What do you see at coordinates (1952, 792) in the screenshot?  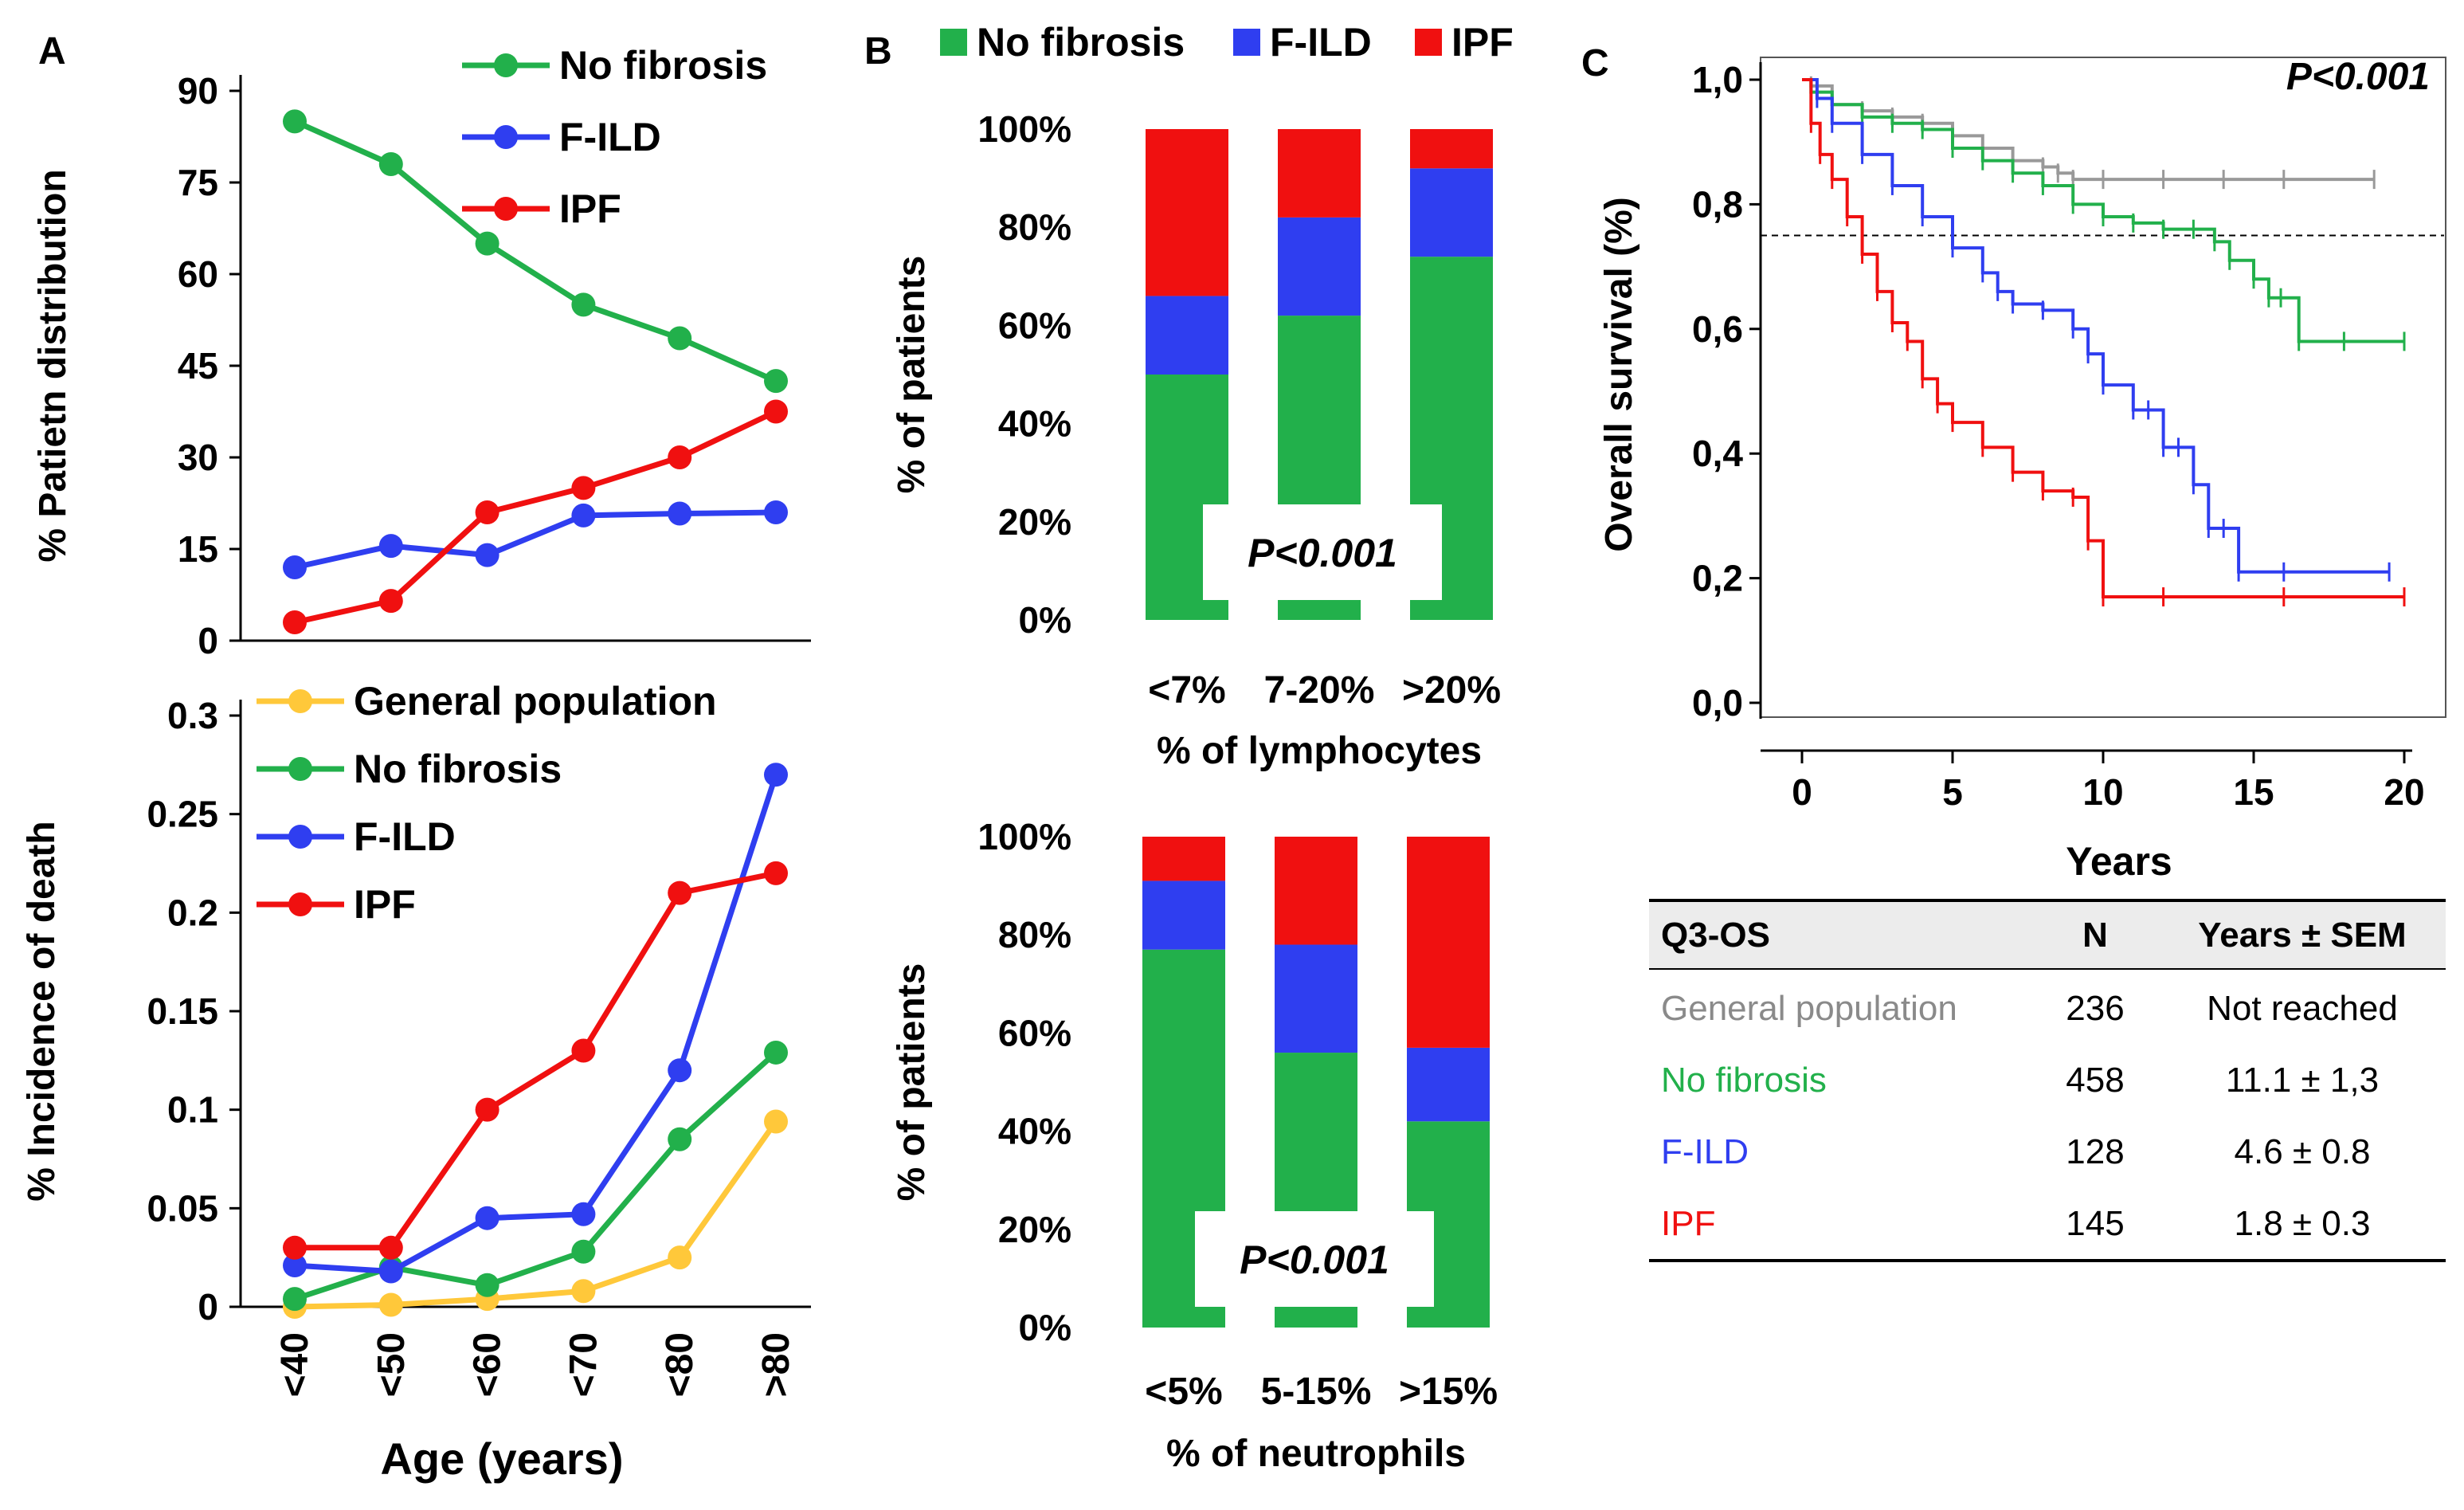 I see `x-tick-label: 5` at bounding box center [1952, 792].